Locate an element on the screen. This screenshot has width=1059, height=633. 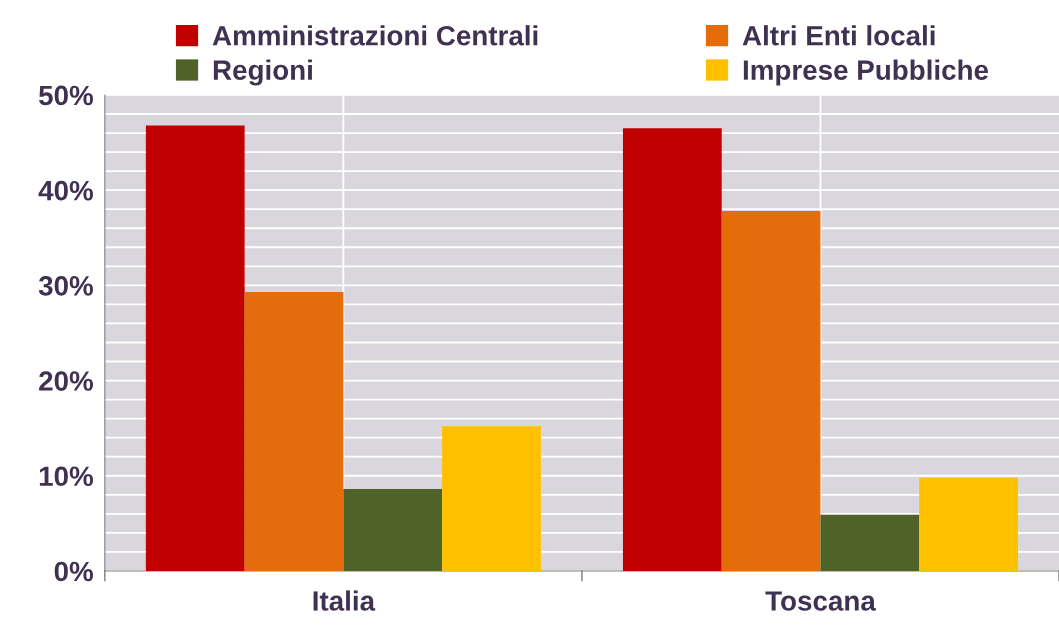
y-tick-label: 20% is located at coordinates (66, 381).